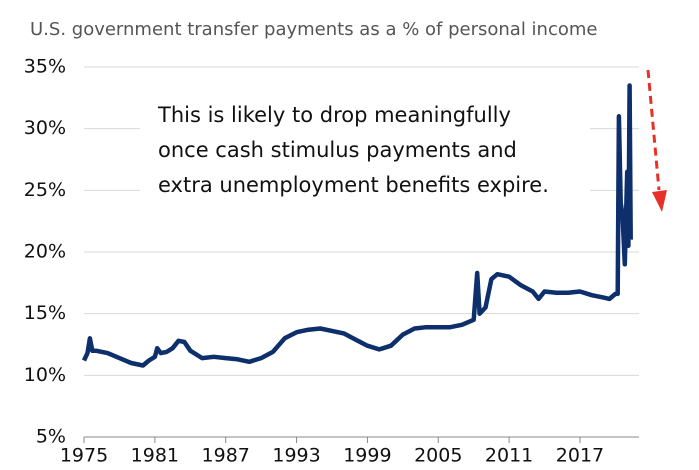 This screenshot has height=470, width=699. I want to click on x-tick-label: 2017, so click(580, 456).